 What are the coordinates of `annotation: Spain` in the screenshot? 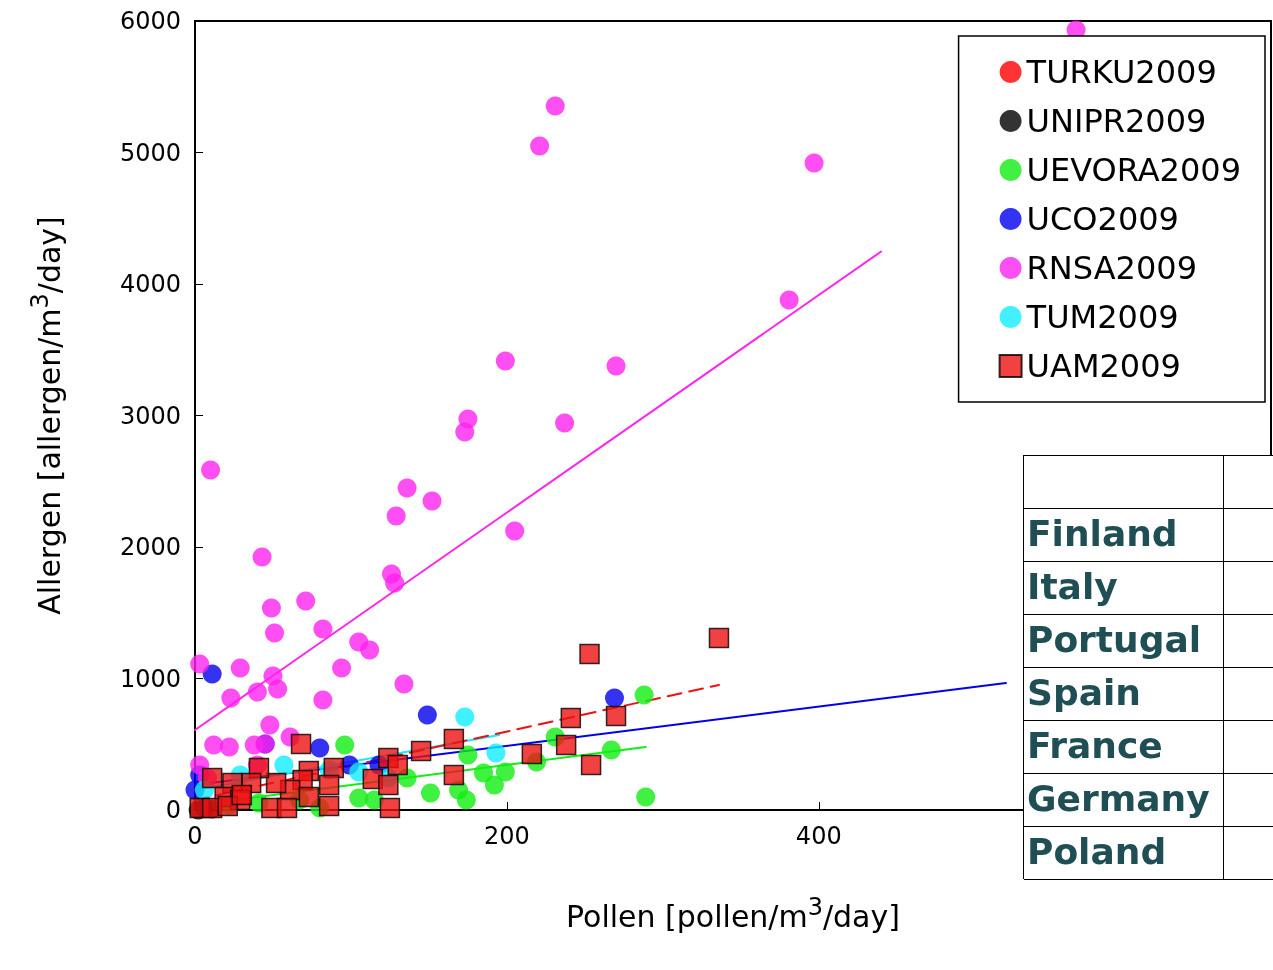 It's located at (1084, 693).